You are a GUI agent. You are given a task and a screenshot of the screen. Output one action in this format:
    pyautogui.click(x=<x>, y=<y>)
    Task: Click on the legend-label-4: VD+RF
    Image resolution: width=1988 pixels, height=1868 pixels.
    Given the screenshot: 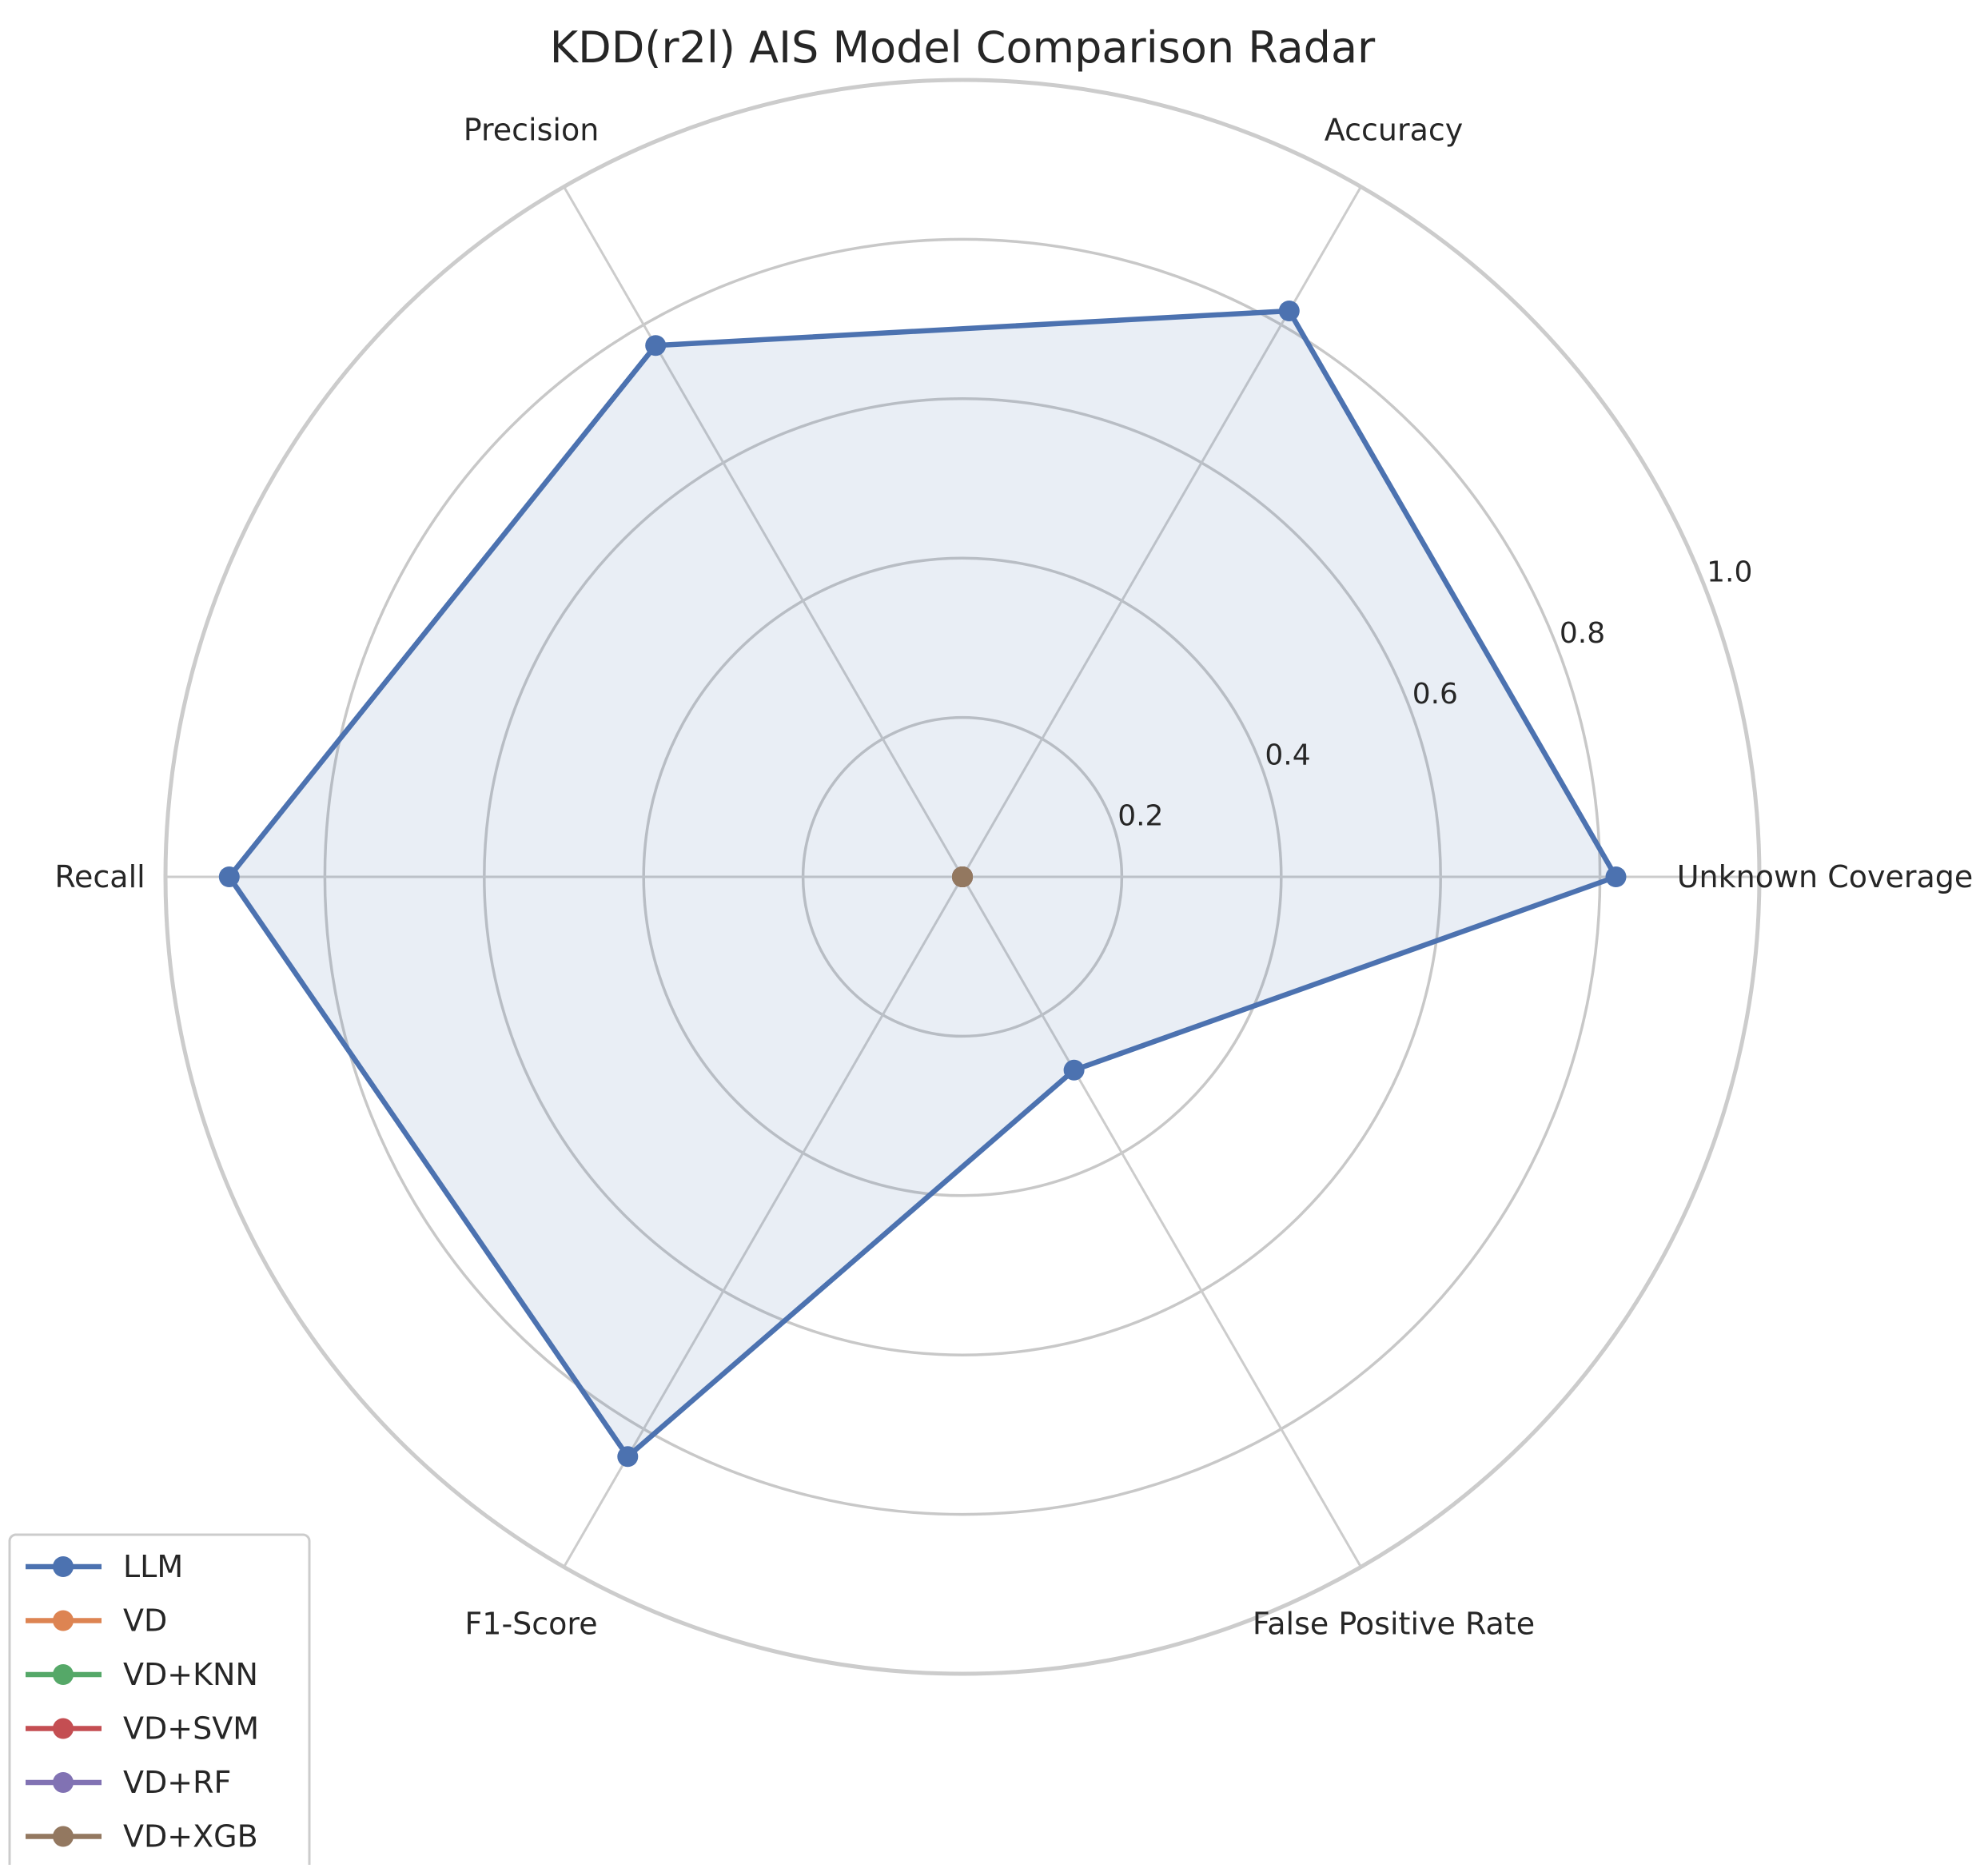 What is the action you would take?
    pyautogui.click(x=177, y=1783)
    